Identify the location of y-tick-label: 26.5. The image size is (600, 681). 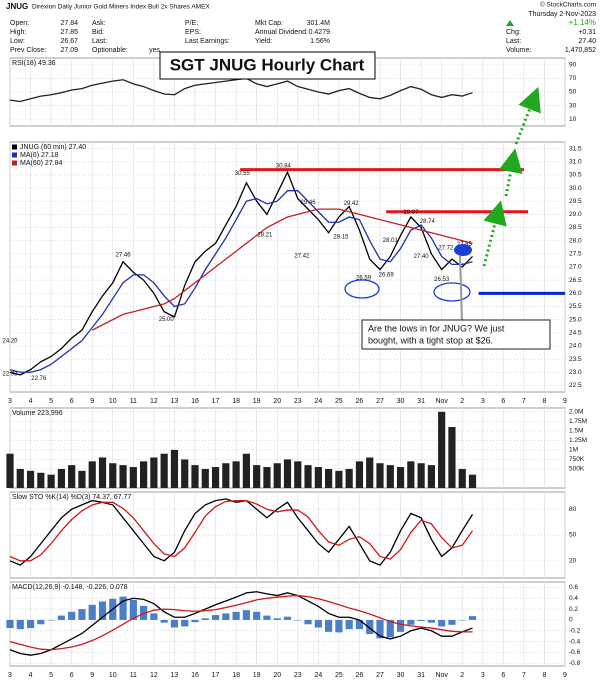
(575, 280).